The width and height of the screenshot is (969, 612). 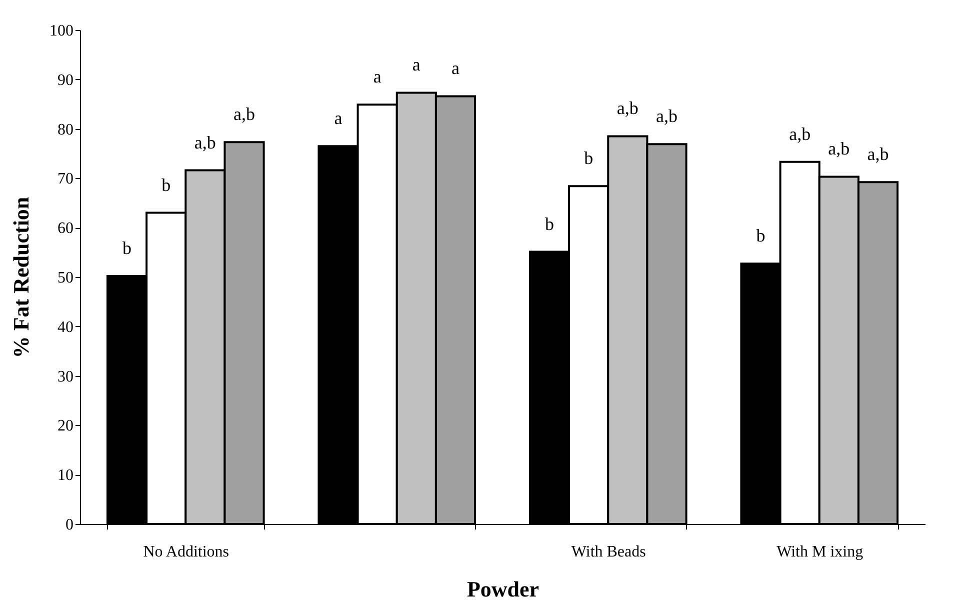 I want to click on y-tick-label: 20, so click(x=66, y=426).